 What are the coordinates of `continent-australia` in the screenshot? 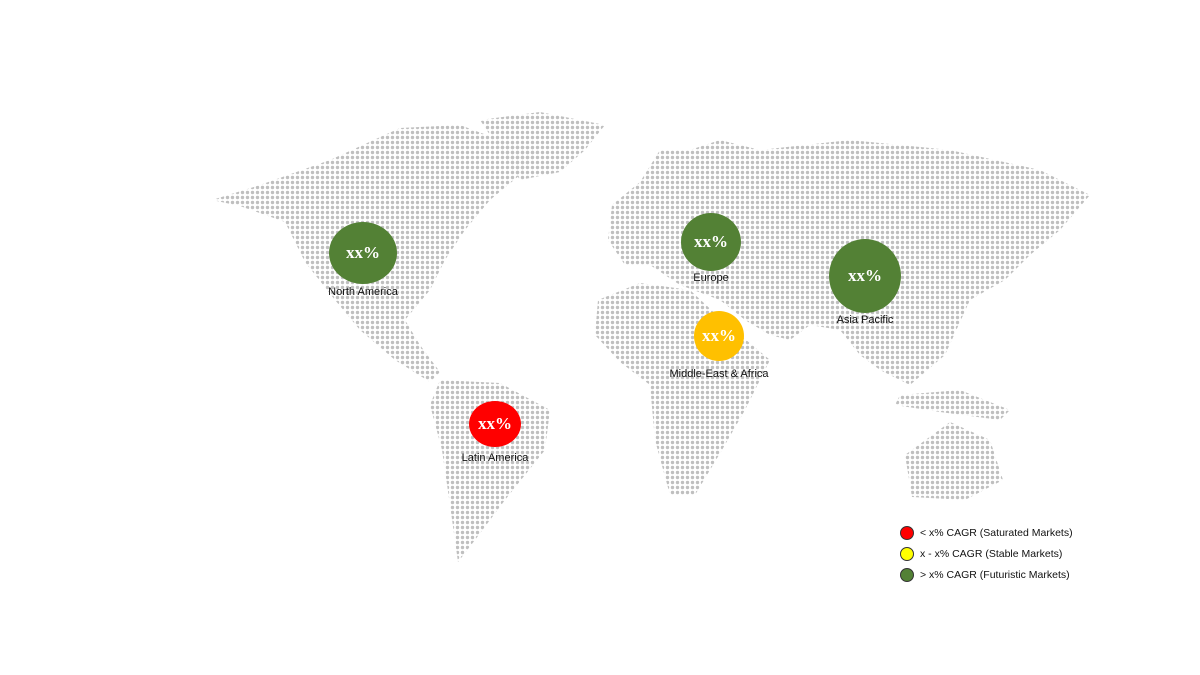 It's located at (954, 461).